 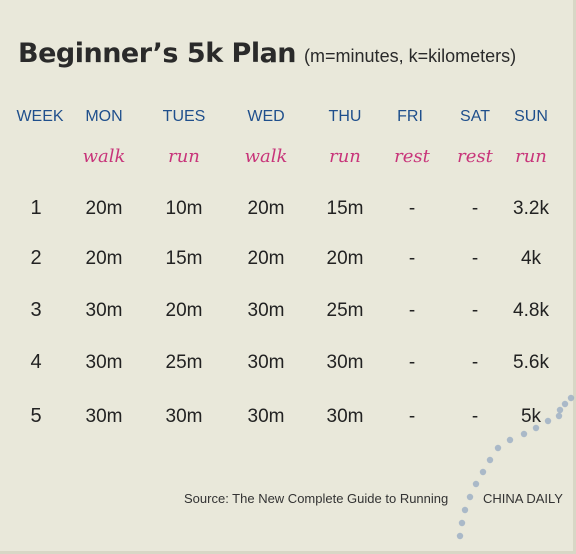 What do you see at coordinates (345, 156) in the screenshot?
I see `activity-thu: run` at bounding box center [345, 156].